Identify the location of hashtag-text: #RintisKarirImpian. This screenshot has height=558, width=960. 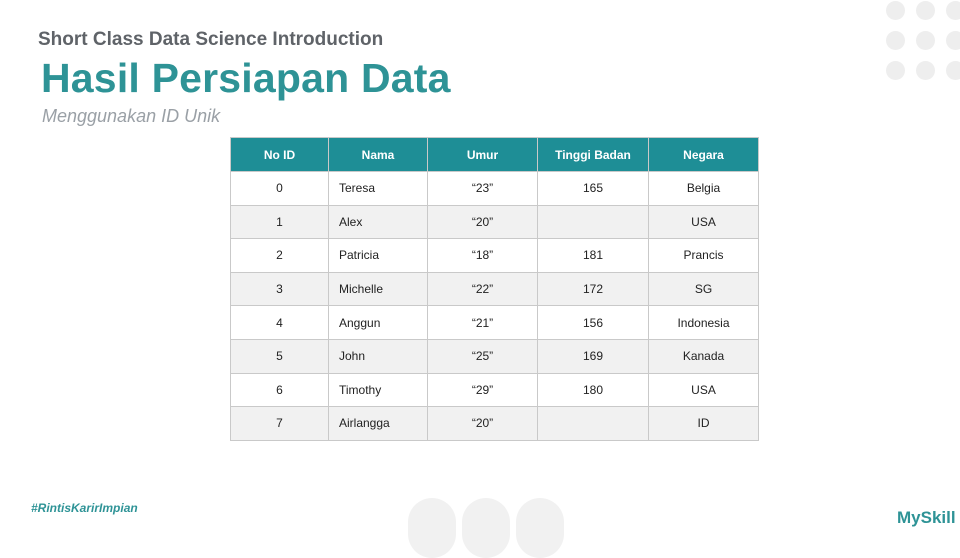
(84, 508).